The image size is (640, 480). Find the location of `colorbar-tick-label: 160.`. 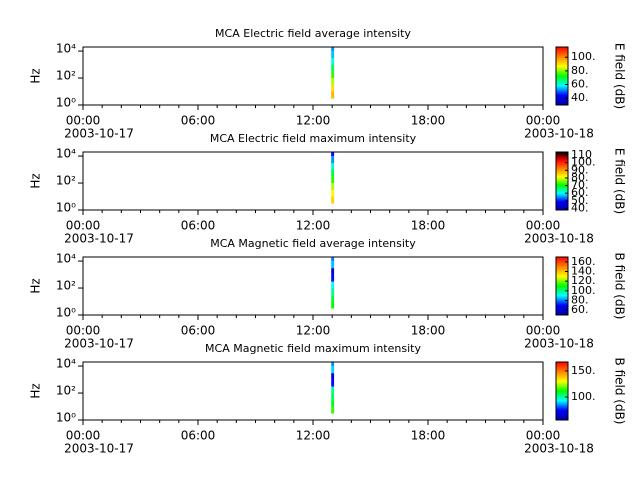

colorbar-tick-label: 160. is located at coordinates (583, 261).